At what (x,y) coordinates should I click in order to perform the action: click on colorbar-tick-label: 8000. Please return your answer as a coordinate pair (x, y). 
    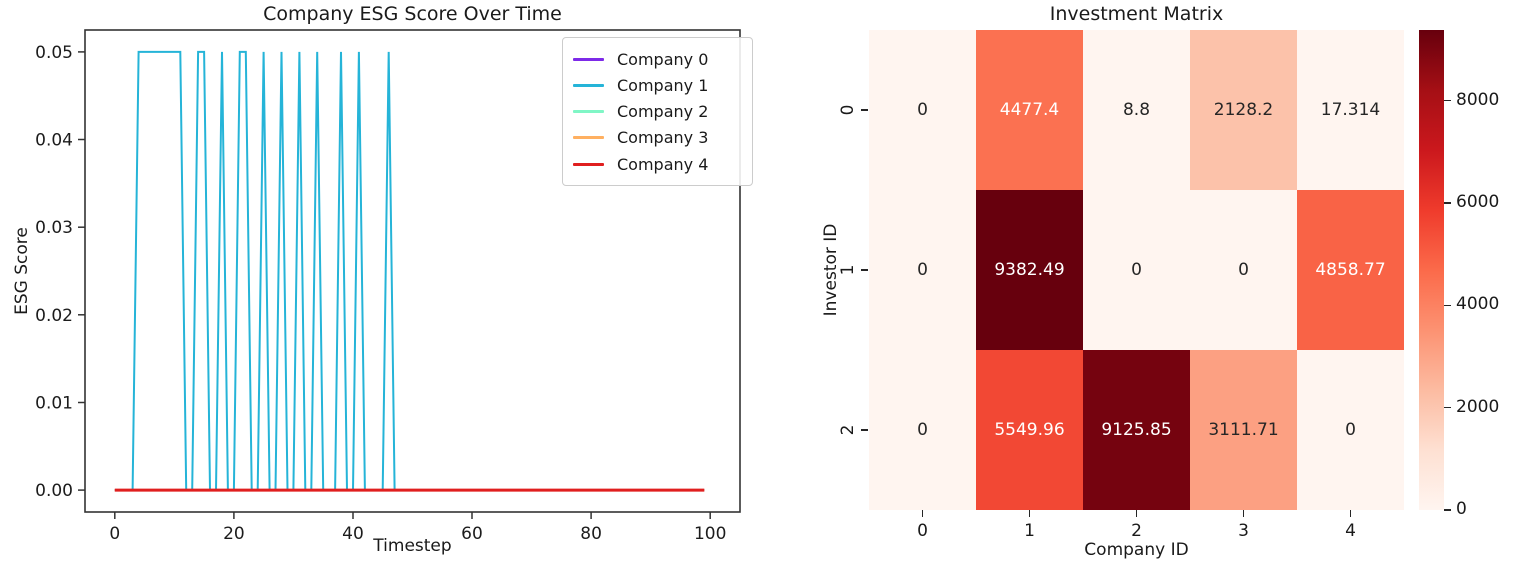
    Looking at the image, I should click on (1478, 99).